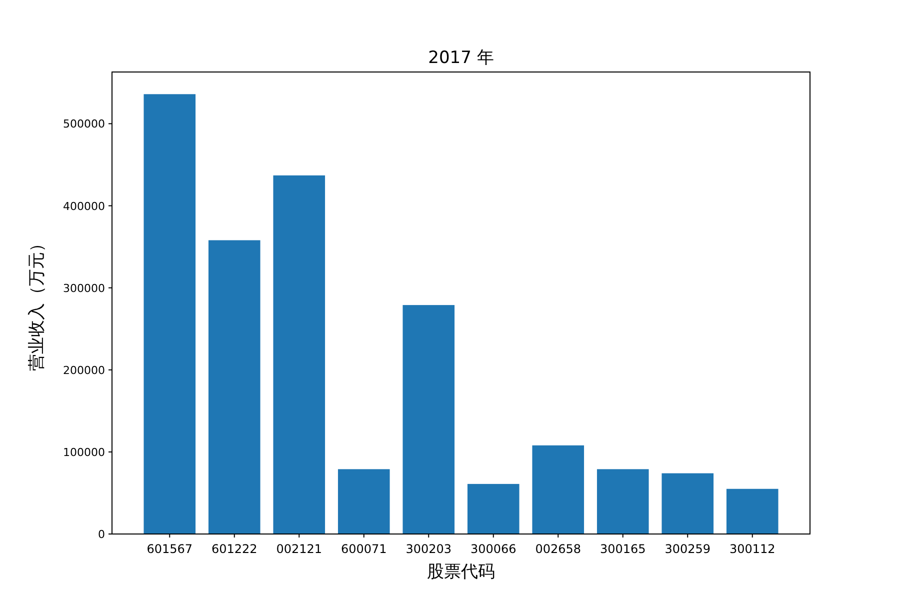  What do you see at coordinates (299, 549) in the screenshot?
I see `x-tick-label: 002121` at bounding box center [299, 549].